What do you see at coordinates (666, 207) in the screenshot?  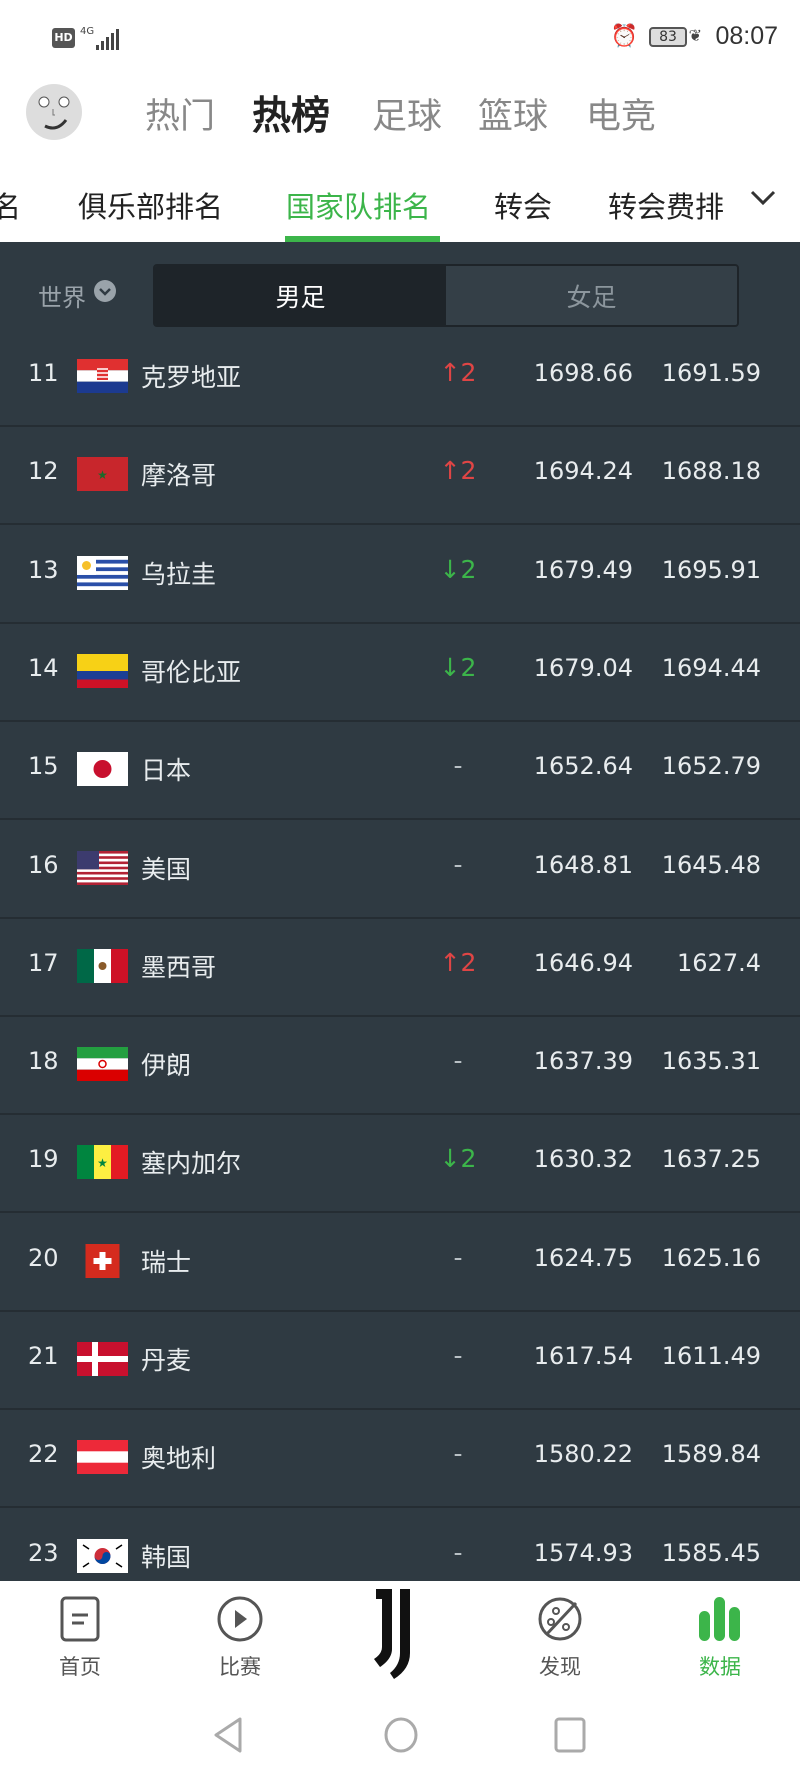 I see `subtab-transfer-fees: 转会费排` at bounding box center [666, 207].